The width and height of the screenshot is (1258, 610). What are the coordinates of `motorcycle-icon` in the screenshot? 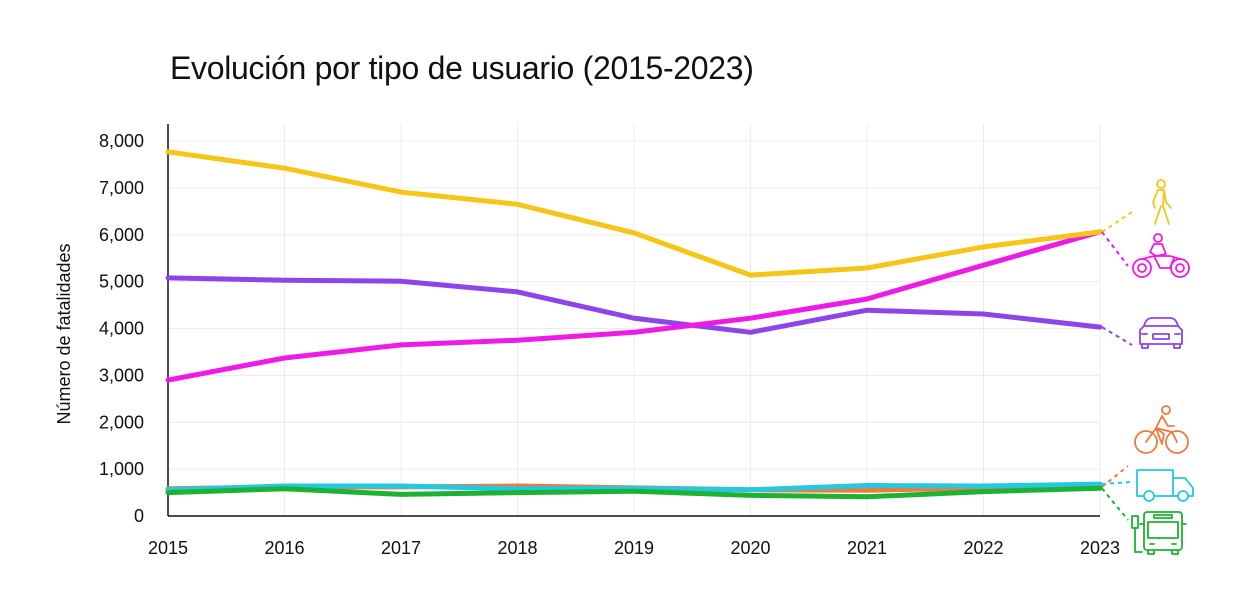 It's located at (1161, 255).